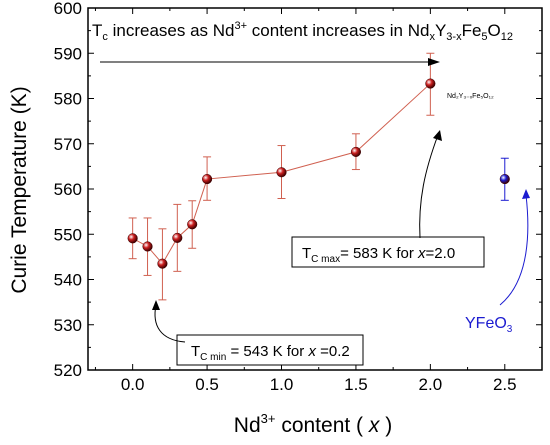 The height and width of the screenshot is (445, 550). What do you see at coordinates (514, 250) in the screenshot?
I see `yfeo3-arrow` at bounding box center [514, 250].